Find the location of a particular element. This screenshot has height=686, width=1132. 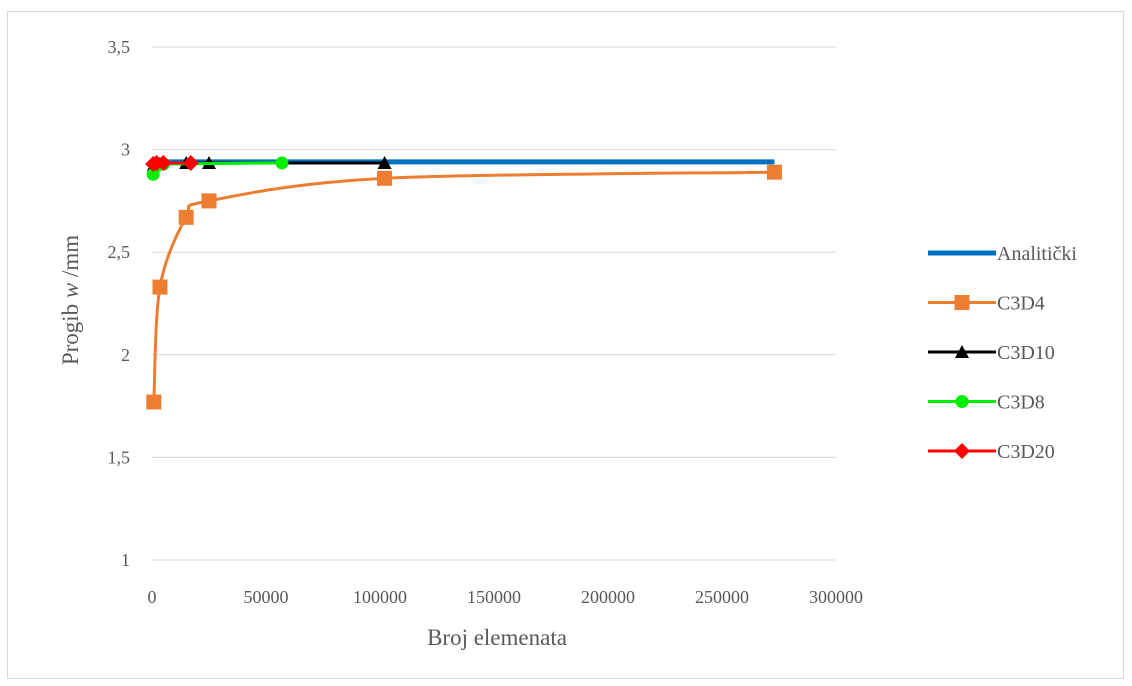

x-tick-label: 200000 is located at coordinates (608, 597).